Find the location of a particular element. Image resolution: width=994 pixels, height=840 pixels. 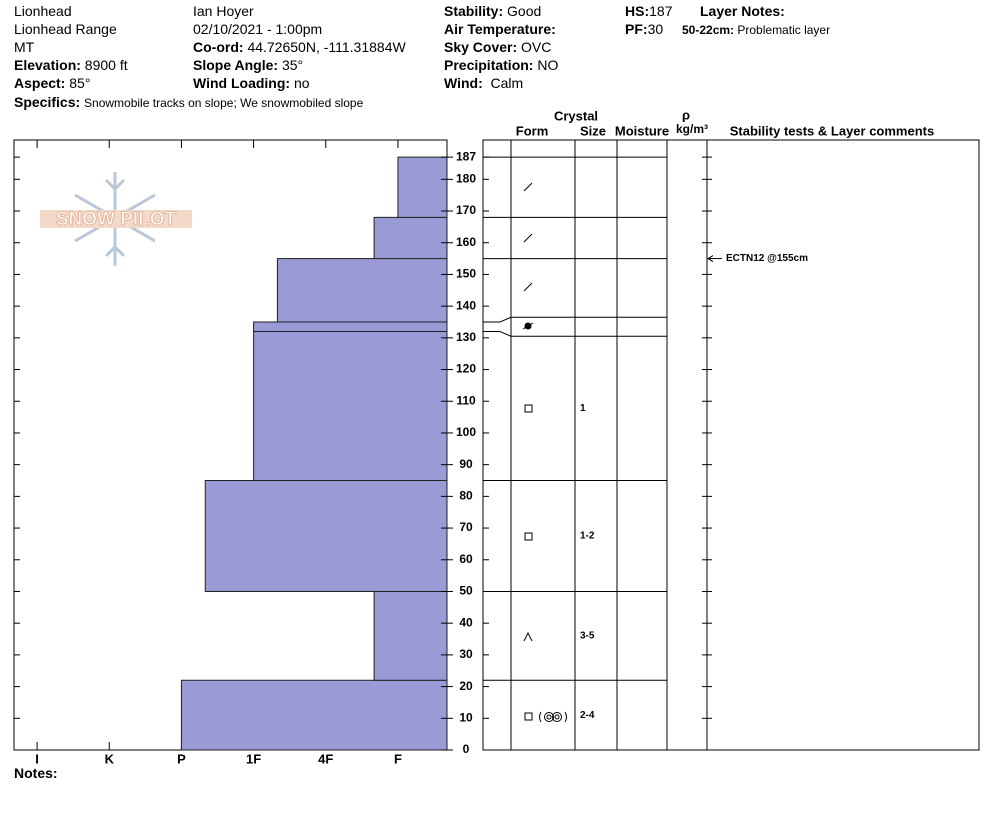

slope: Slope Angle: 35° is located at coordinates (248, 65).